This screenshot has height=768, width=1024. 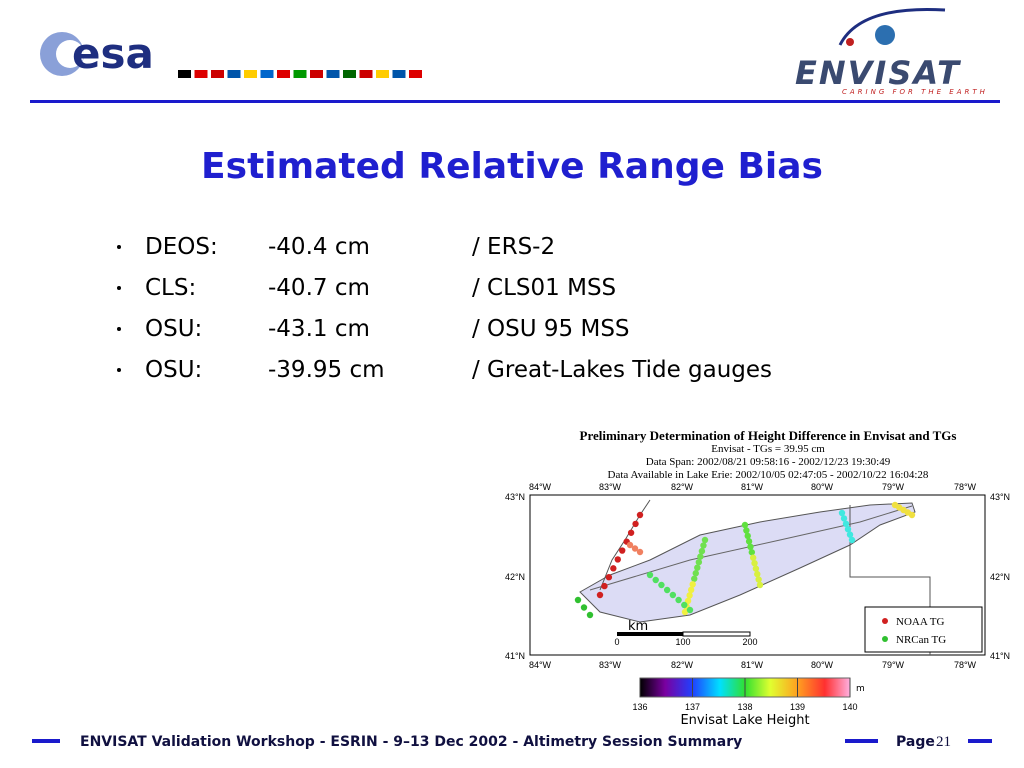 I want to click on header-rule, so click(x=515, y=101).